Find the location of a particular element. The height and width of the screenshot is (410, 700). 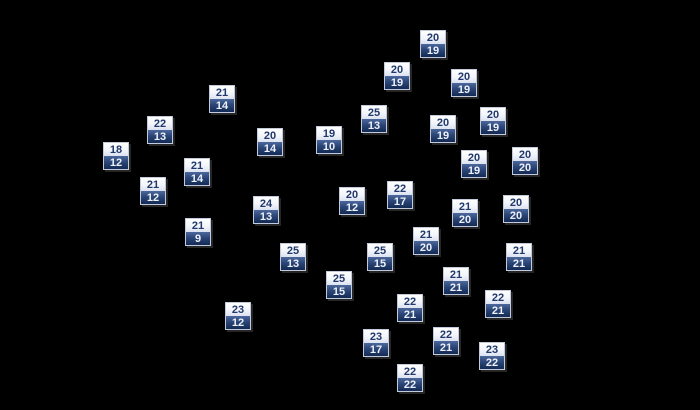

temp-marker: 22 13 is located at coordinates (160, 130).